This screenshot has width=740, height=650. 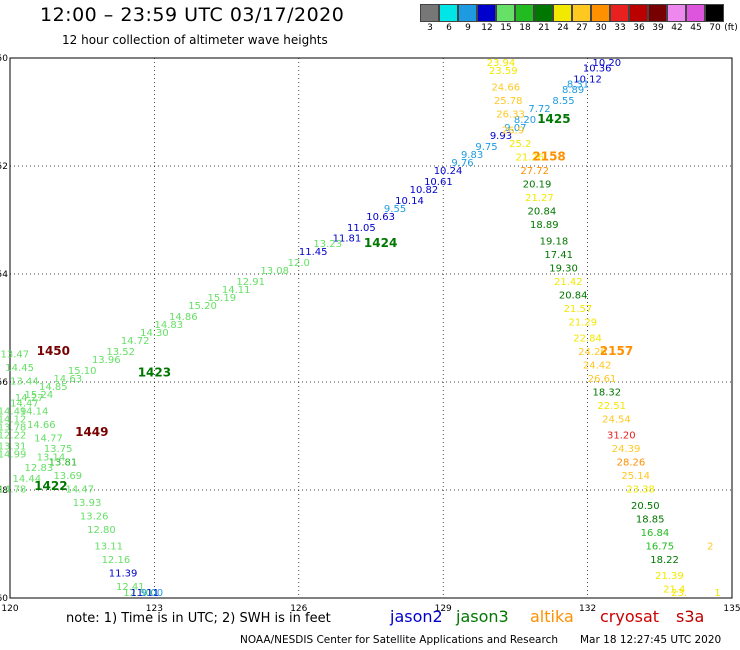 What do you see at coordinates (27, 479) in the screenshot?
I see `wave-value-label: 14.44` at bounding box center [27, 479].